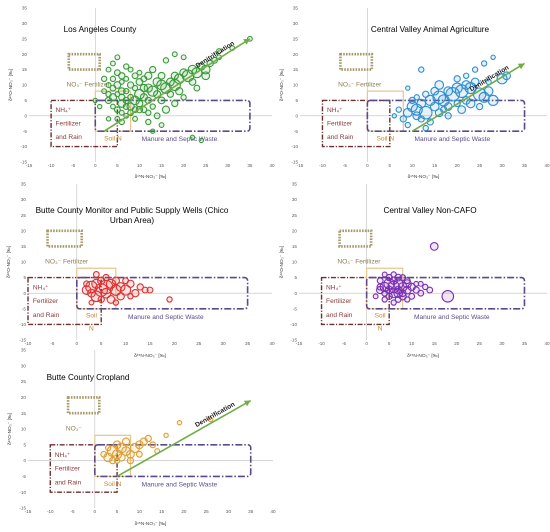  Describe the element at coordinates (74, 429) in the screenshot. I see `no3-fertilizer-label: NO₃⁻` at that location.